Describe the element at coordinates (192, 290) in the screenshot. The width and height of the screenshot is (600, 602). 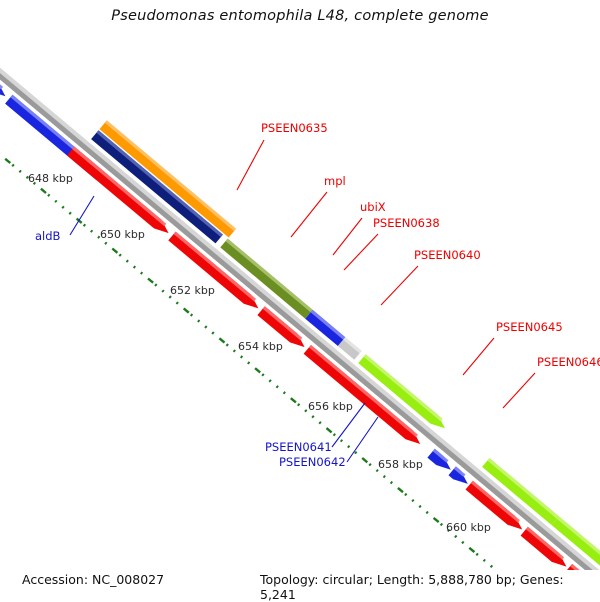
I see `ruler-tick-label: 652 kbp` at that location.